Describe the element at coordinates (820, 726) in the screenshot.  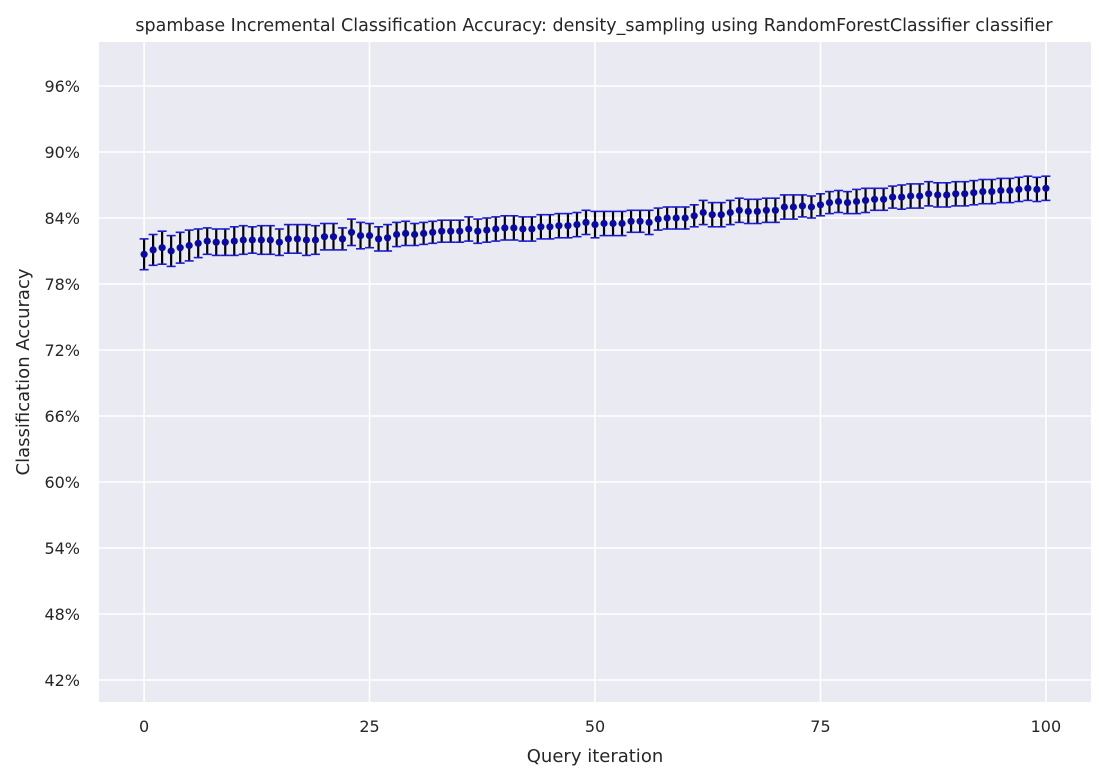
I see `x-tick-label: 75` at that location.